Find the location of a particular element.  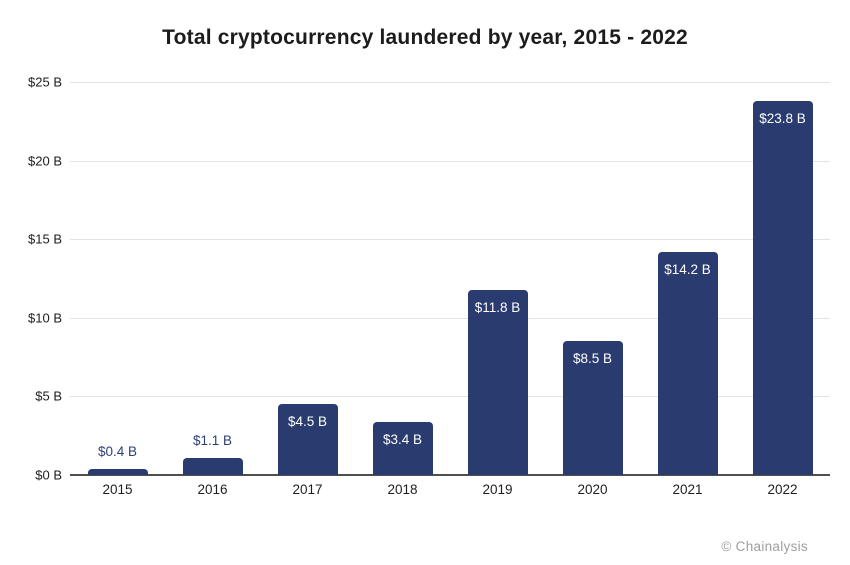

y-tick-label: $5 B is located at coordinates (48, 396).